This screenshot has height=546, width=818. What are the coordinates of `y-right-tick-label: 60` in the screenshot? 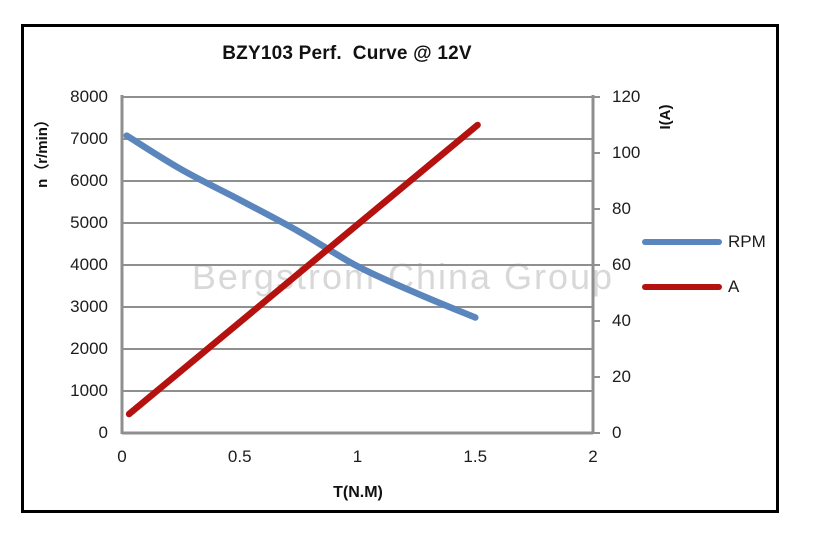 It's located at (621, 264).